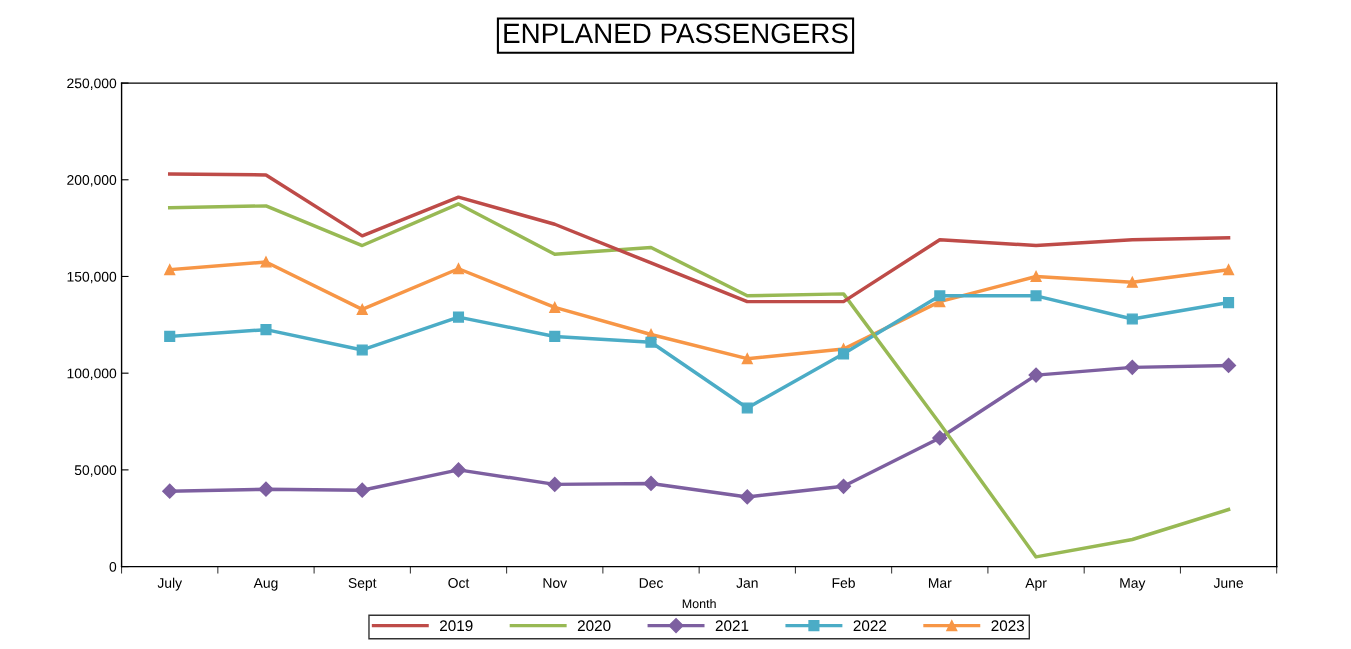 This screenshot has height=649, width=1351. What do you see at coordinates (732, 626) in the screenshot?
I see `legend-label: 2021` at bounding box center [732, 626].